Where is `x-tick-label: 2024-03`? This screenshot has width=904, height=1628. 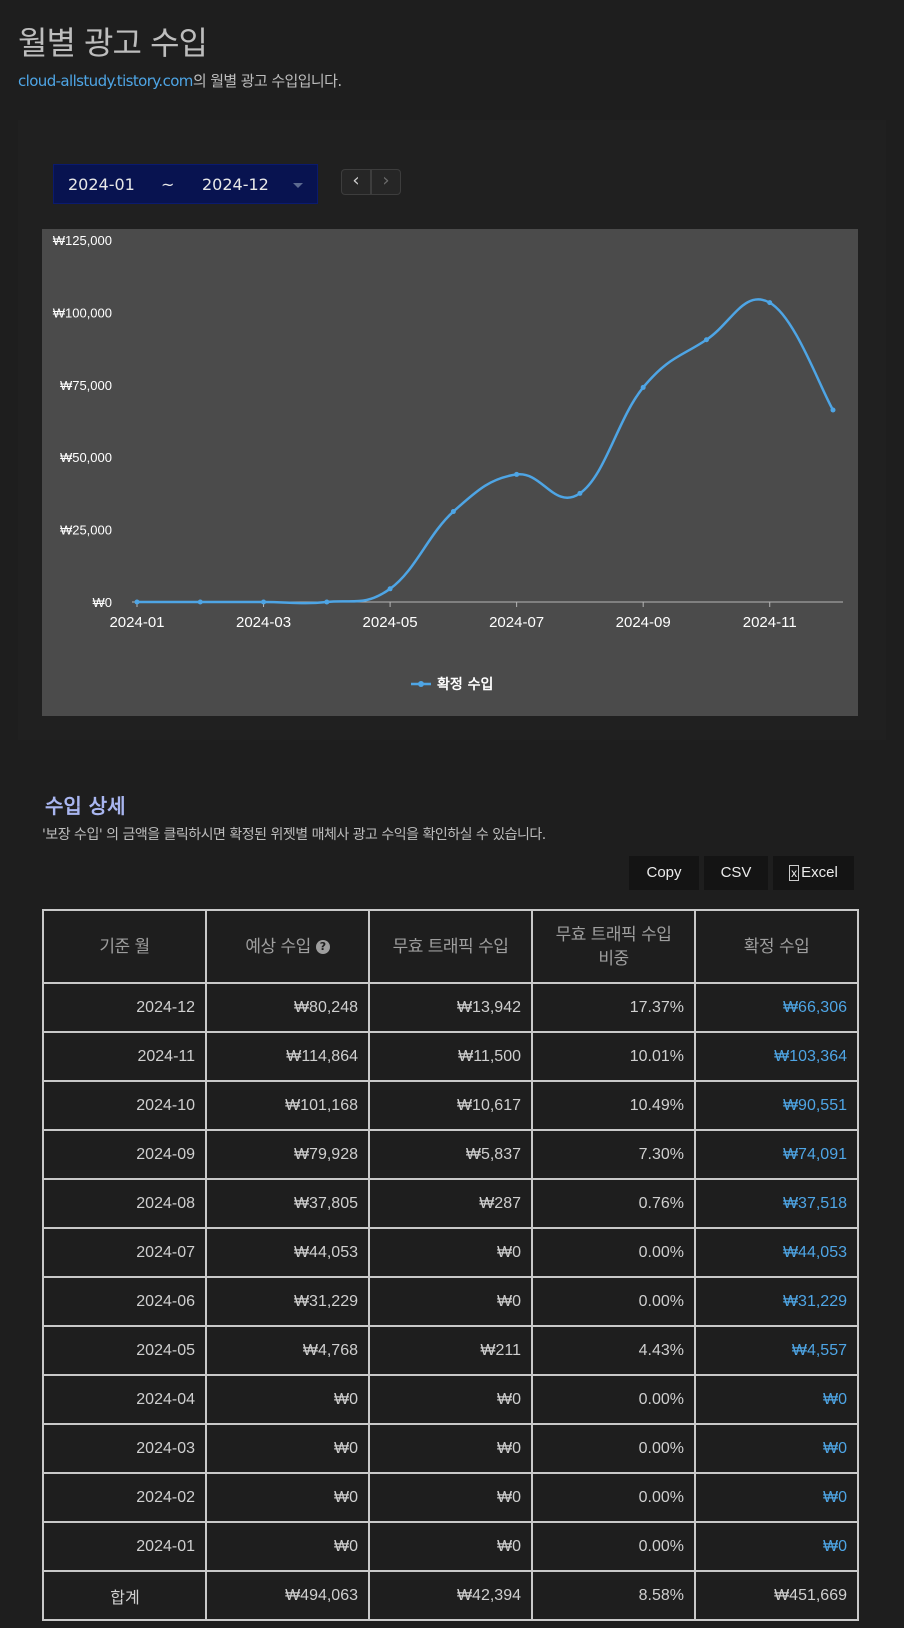 x-tick-label: 2024-03 is located at coordinates (263, 622).